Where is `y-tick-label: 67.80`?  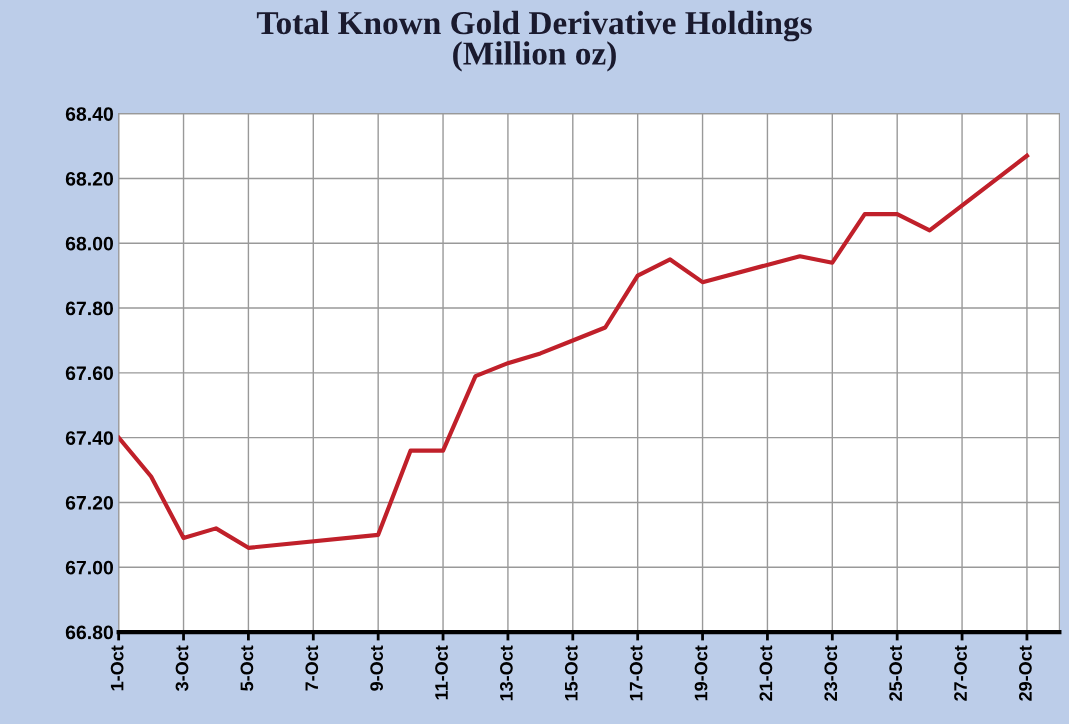
y-tick-label: 67.80 is located at coordinates (89, 308).